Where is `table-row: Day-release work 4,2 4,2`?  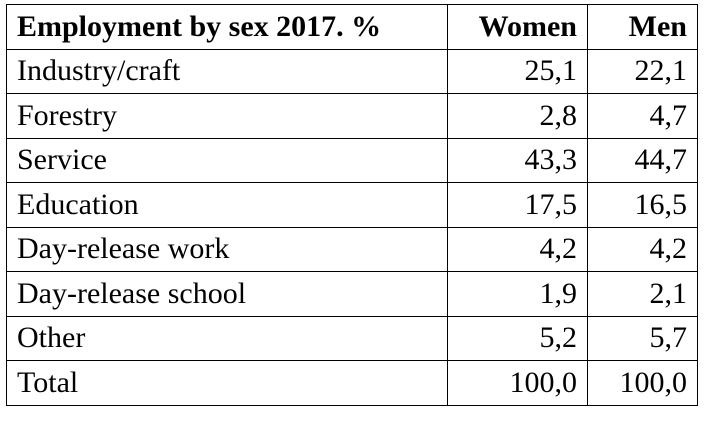 table-row: Day-release work 4,2 4,2 is located at coordinates (352, 249).